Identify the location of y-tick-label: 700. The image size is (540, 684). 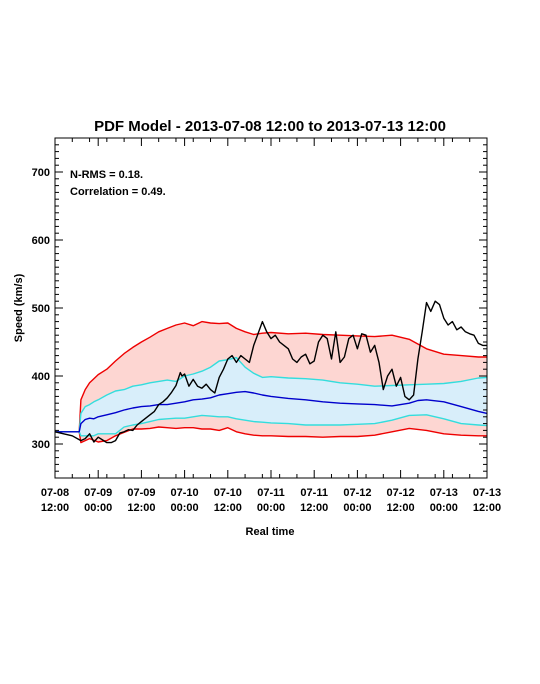
(41, 173).